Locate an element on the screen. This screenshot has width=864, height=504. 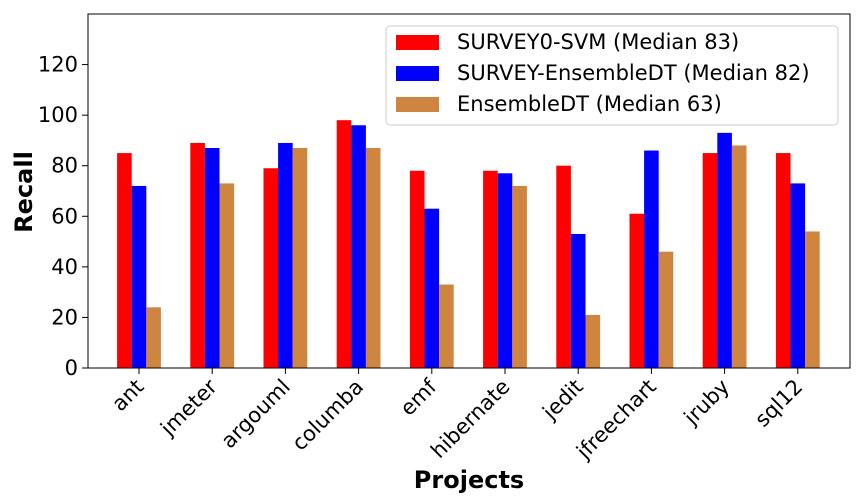
bar-series2-argouml is located at coordinates (285, 255).